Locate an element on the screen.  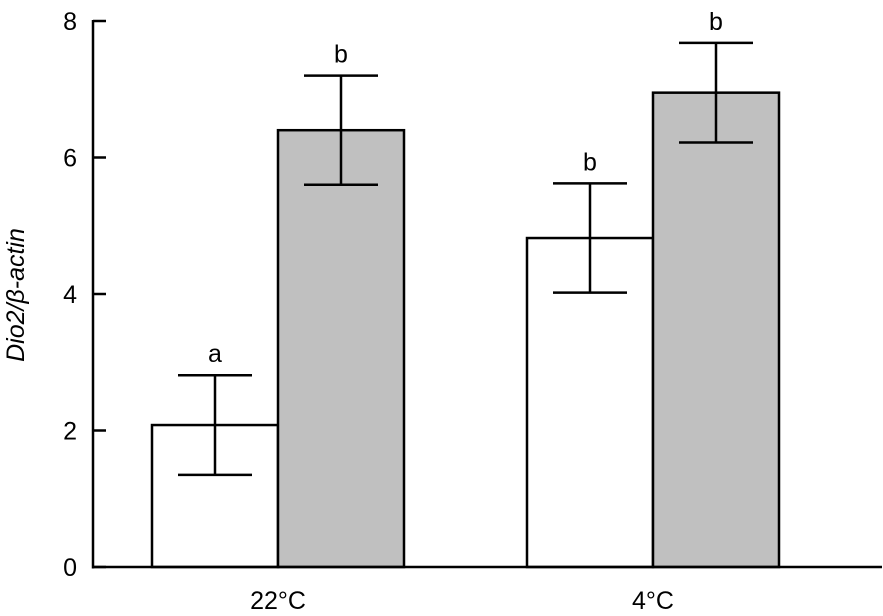
y-tick-label: 8 is located at coordinates (70, 22).